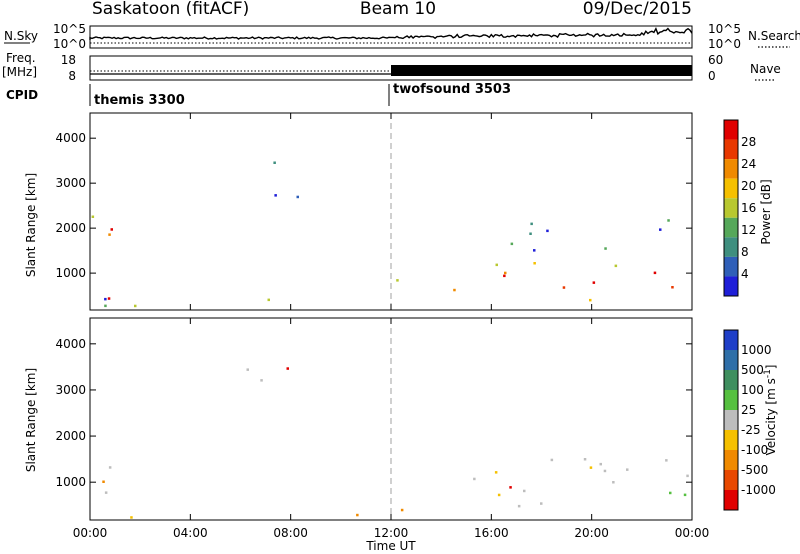 The width and height of the screenshot is (800, 554). Describe the element at coordinates (31, 225) in the screenshot. I see `power-ylabel: Slant Range [km]` at that location.